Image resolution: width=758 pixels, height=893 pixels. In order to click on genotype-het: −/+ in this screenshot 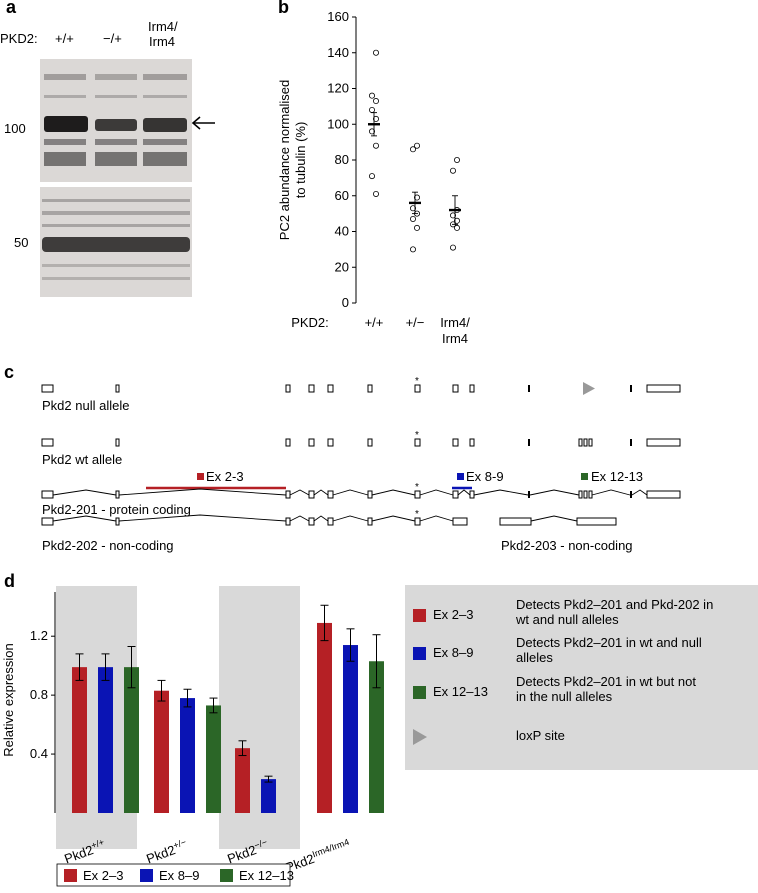, I will do `click(112, 38)`.